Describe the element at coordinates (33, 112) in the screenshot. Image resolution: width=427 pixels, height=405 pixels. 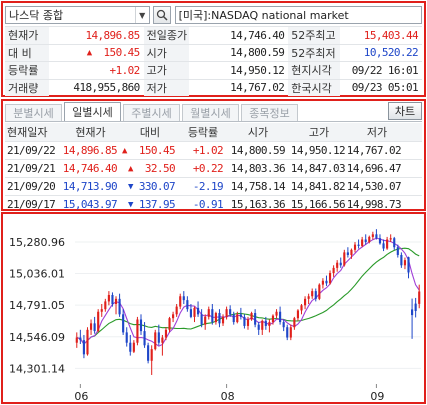
I see `tab-0: 분별시세` at that location.